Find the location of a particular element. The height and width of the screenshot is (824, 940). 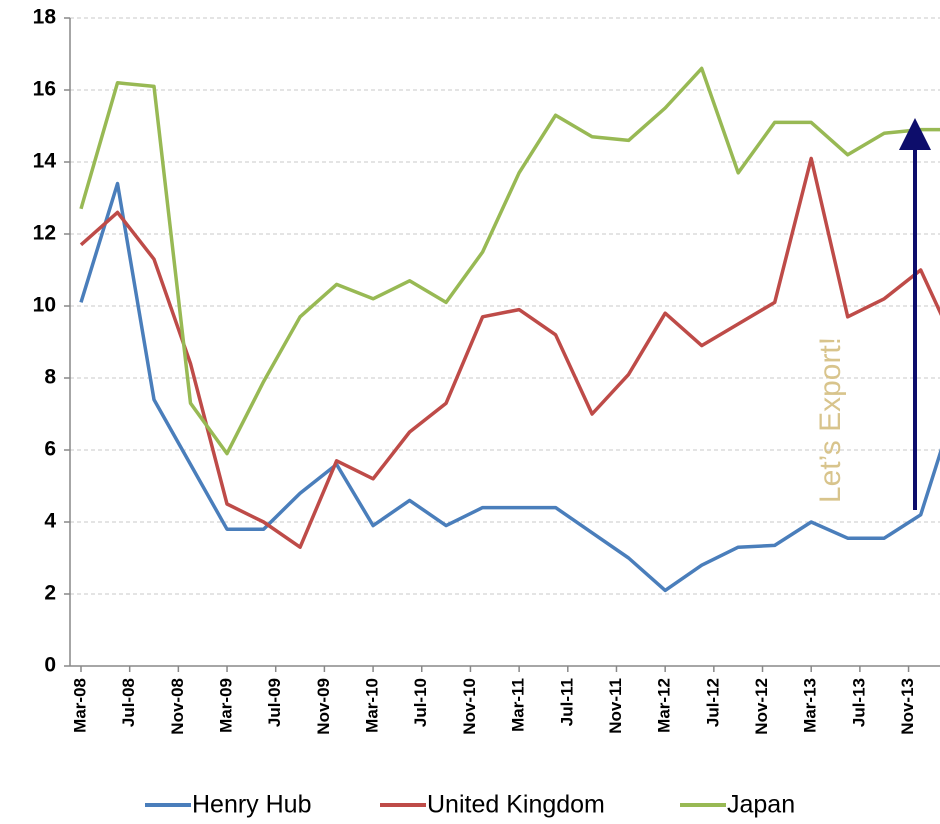

x-tick-label: Nov-10 is located at coordinates (469, 706).